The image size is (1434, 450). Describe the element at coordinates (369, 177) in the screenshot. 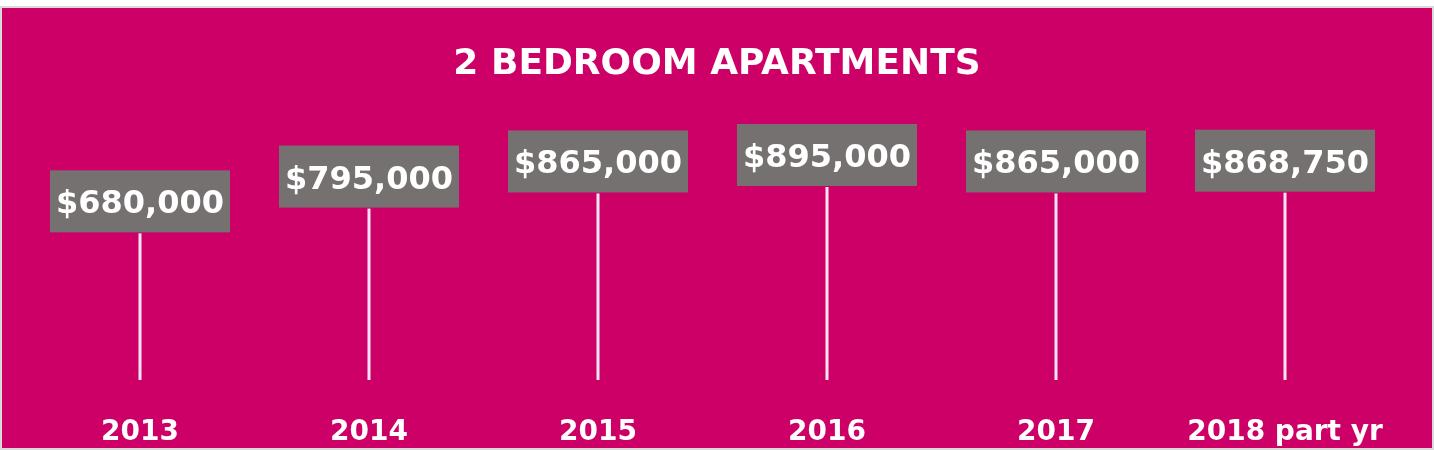

I see `data-label: $795,000` at that location.